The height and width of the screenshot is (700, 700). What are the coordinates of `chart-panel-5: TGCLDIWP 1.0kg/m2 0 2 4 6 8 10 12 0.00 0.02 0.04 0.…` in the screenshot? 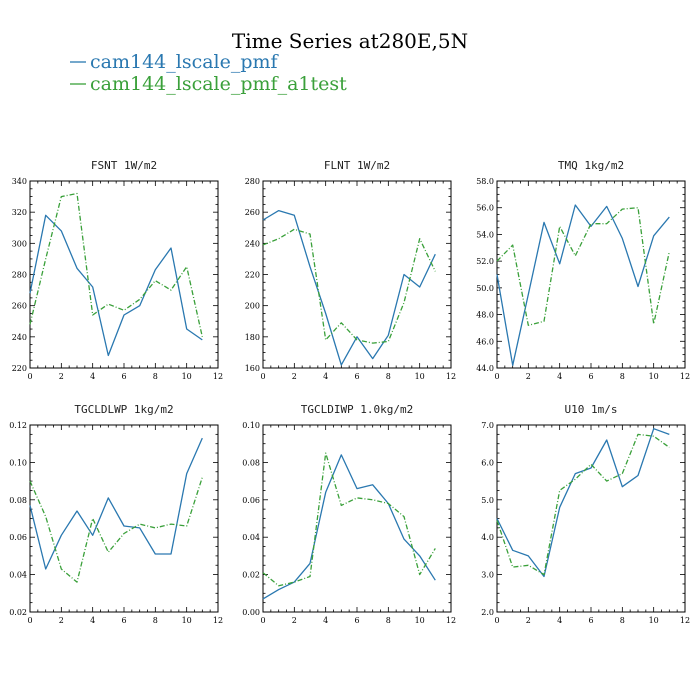 It's located at (349, 514).